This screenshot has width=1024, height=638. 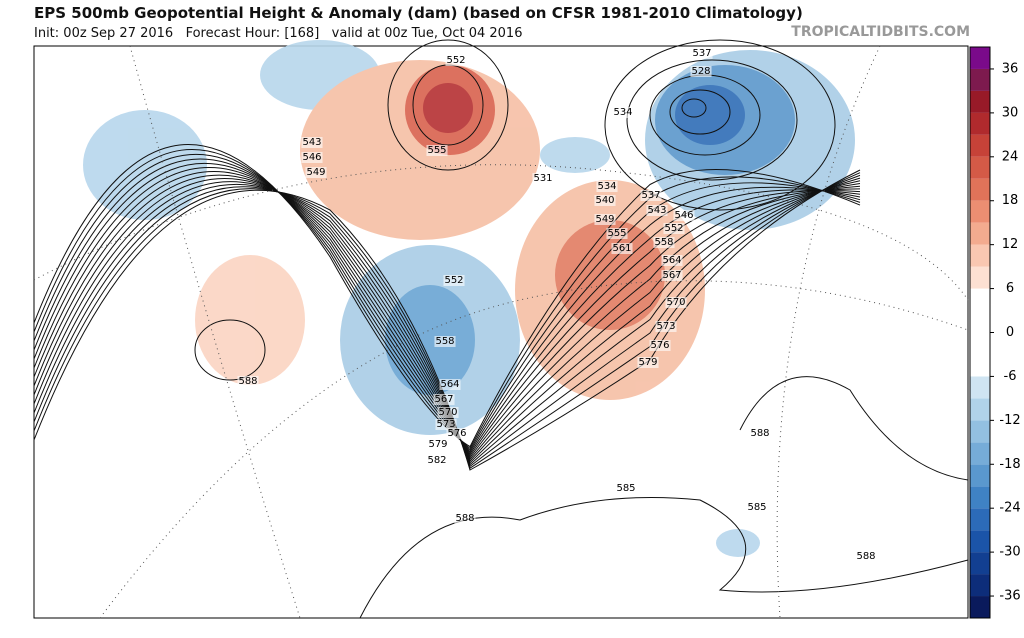 I want to click on colorbar-tick-label: 0, so click(x=1010, y=332).